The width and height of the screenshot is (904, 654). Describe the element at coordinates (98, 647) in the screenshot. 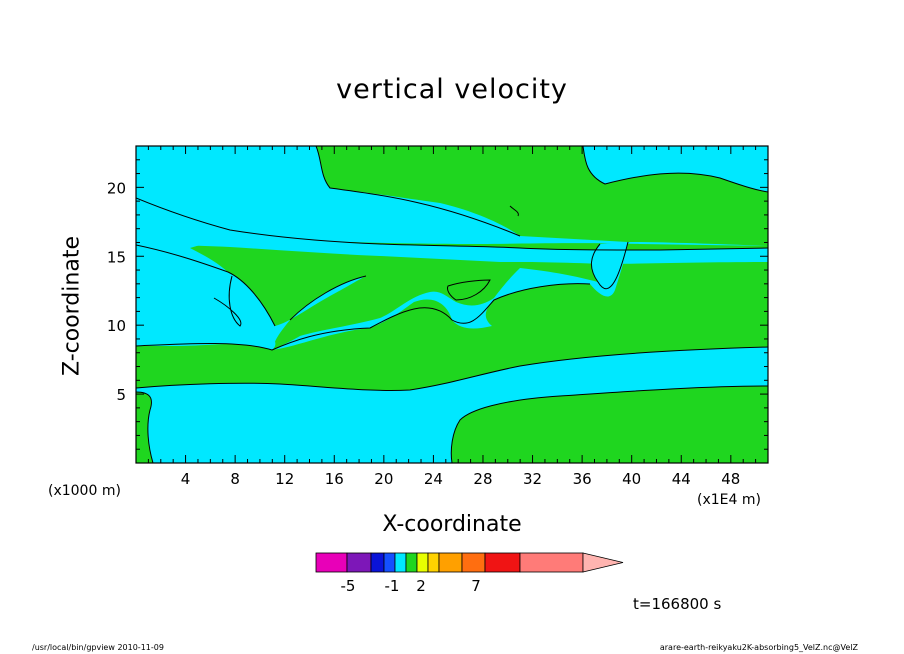

I see `footer-left: /usr/local/bin/gpview 2010-11-09` at that location.